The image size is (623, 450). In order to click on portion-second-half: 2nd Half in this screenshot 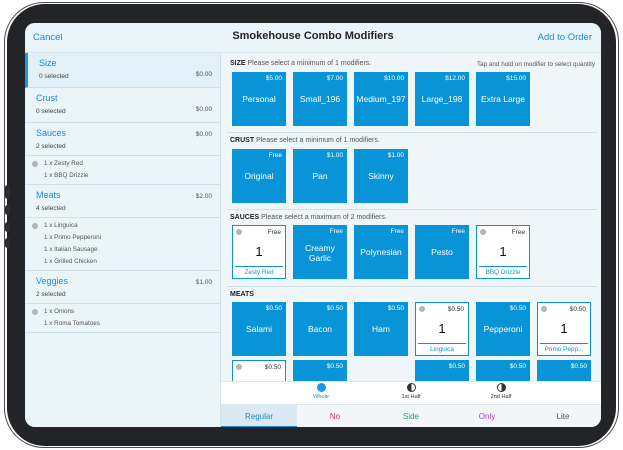, I will do `click(501, 391)`.